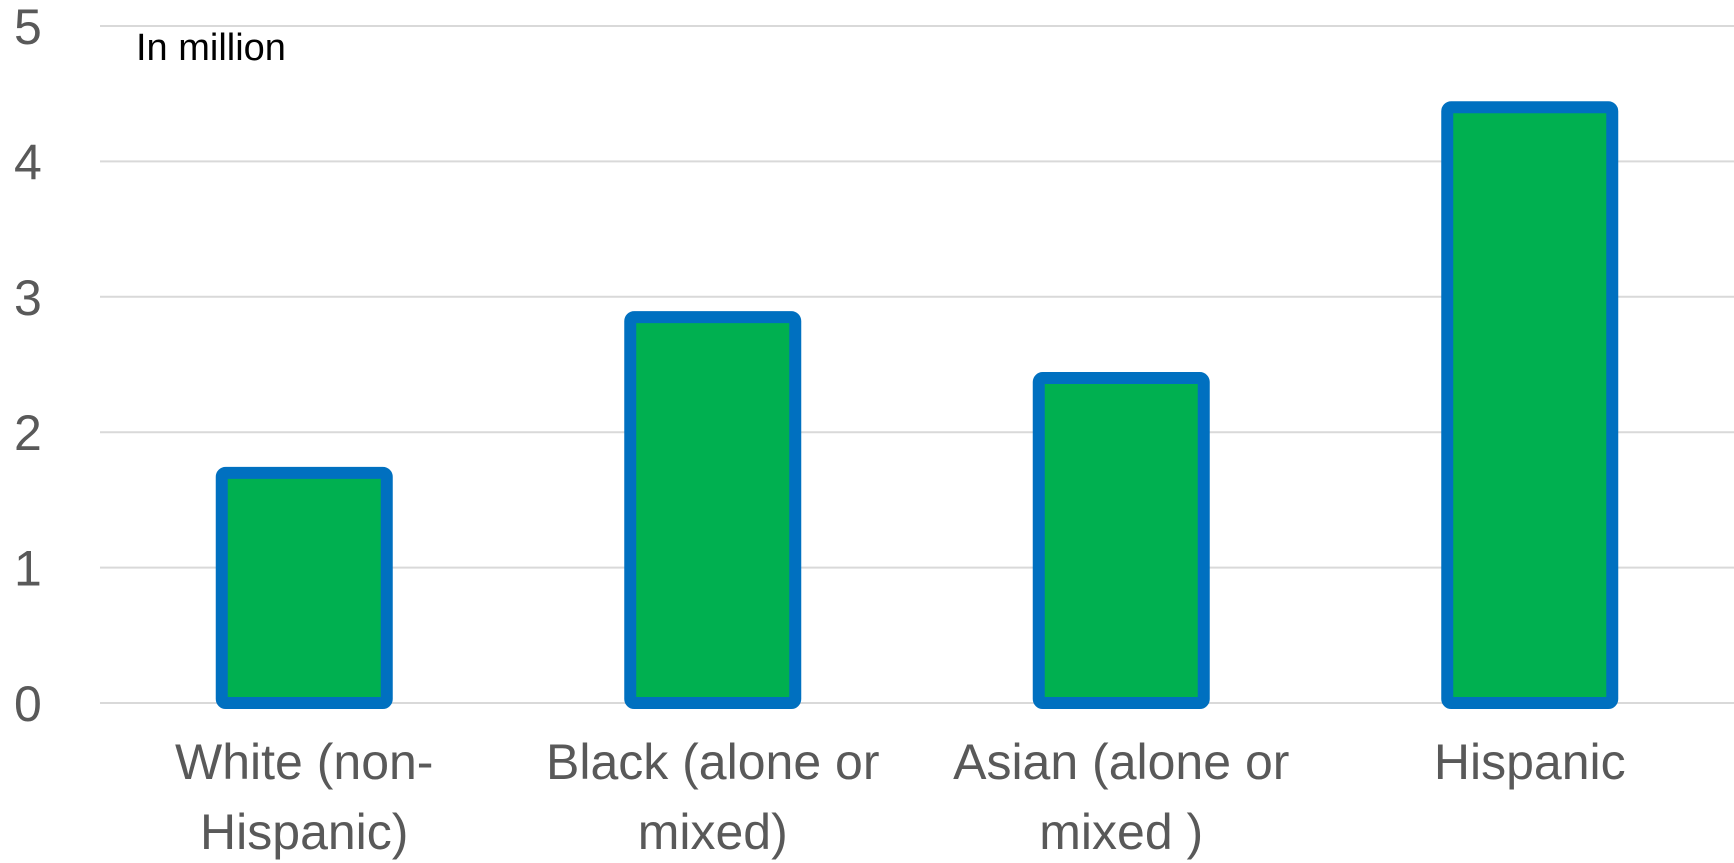  I want to click on y-tick-label: 0, so click(28, 704).